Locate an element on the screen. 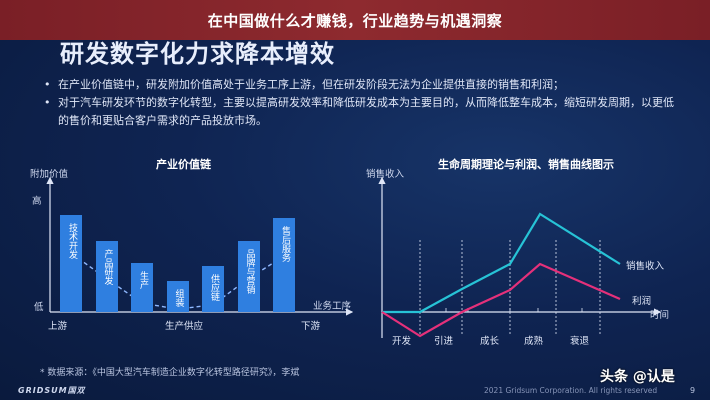 The image size is (710, 400). series-sales-line is located at coordinates (501, 263).